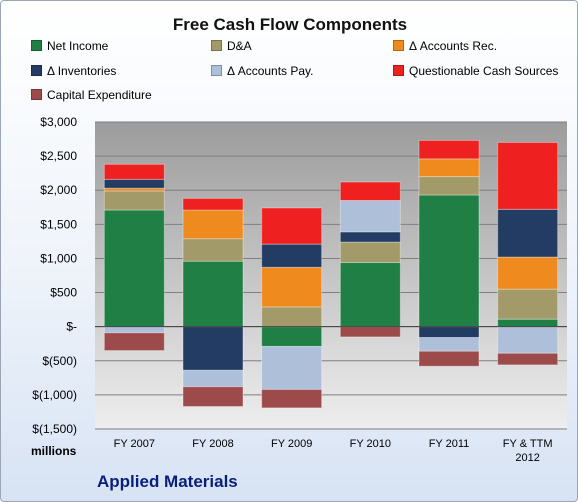 Image resolution: width=578 pixels, height=502 pixels. Describe the element at coordinates (58, 258) in the screenshot. I see `y-tick-label: $1,000` at that location.